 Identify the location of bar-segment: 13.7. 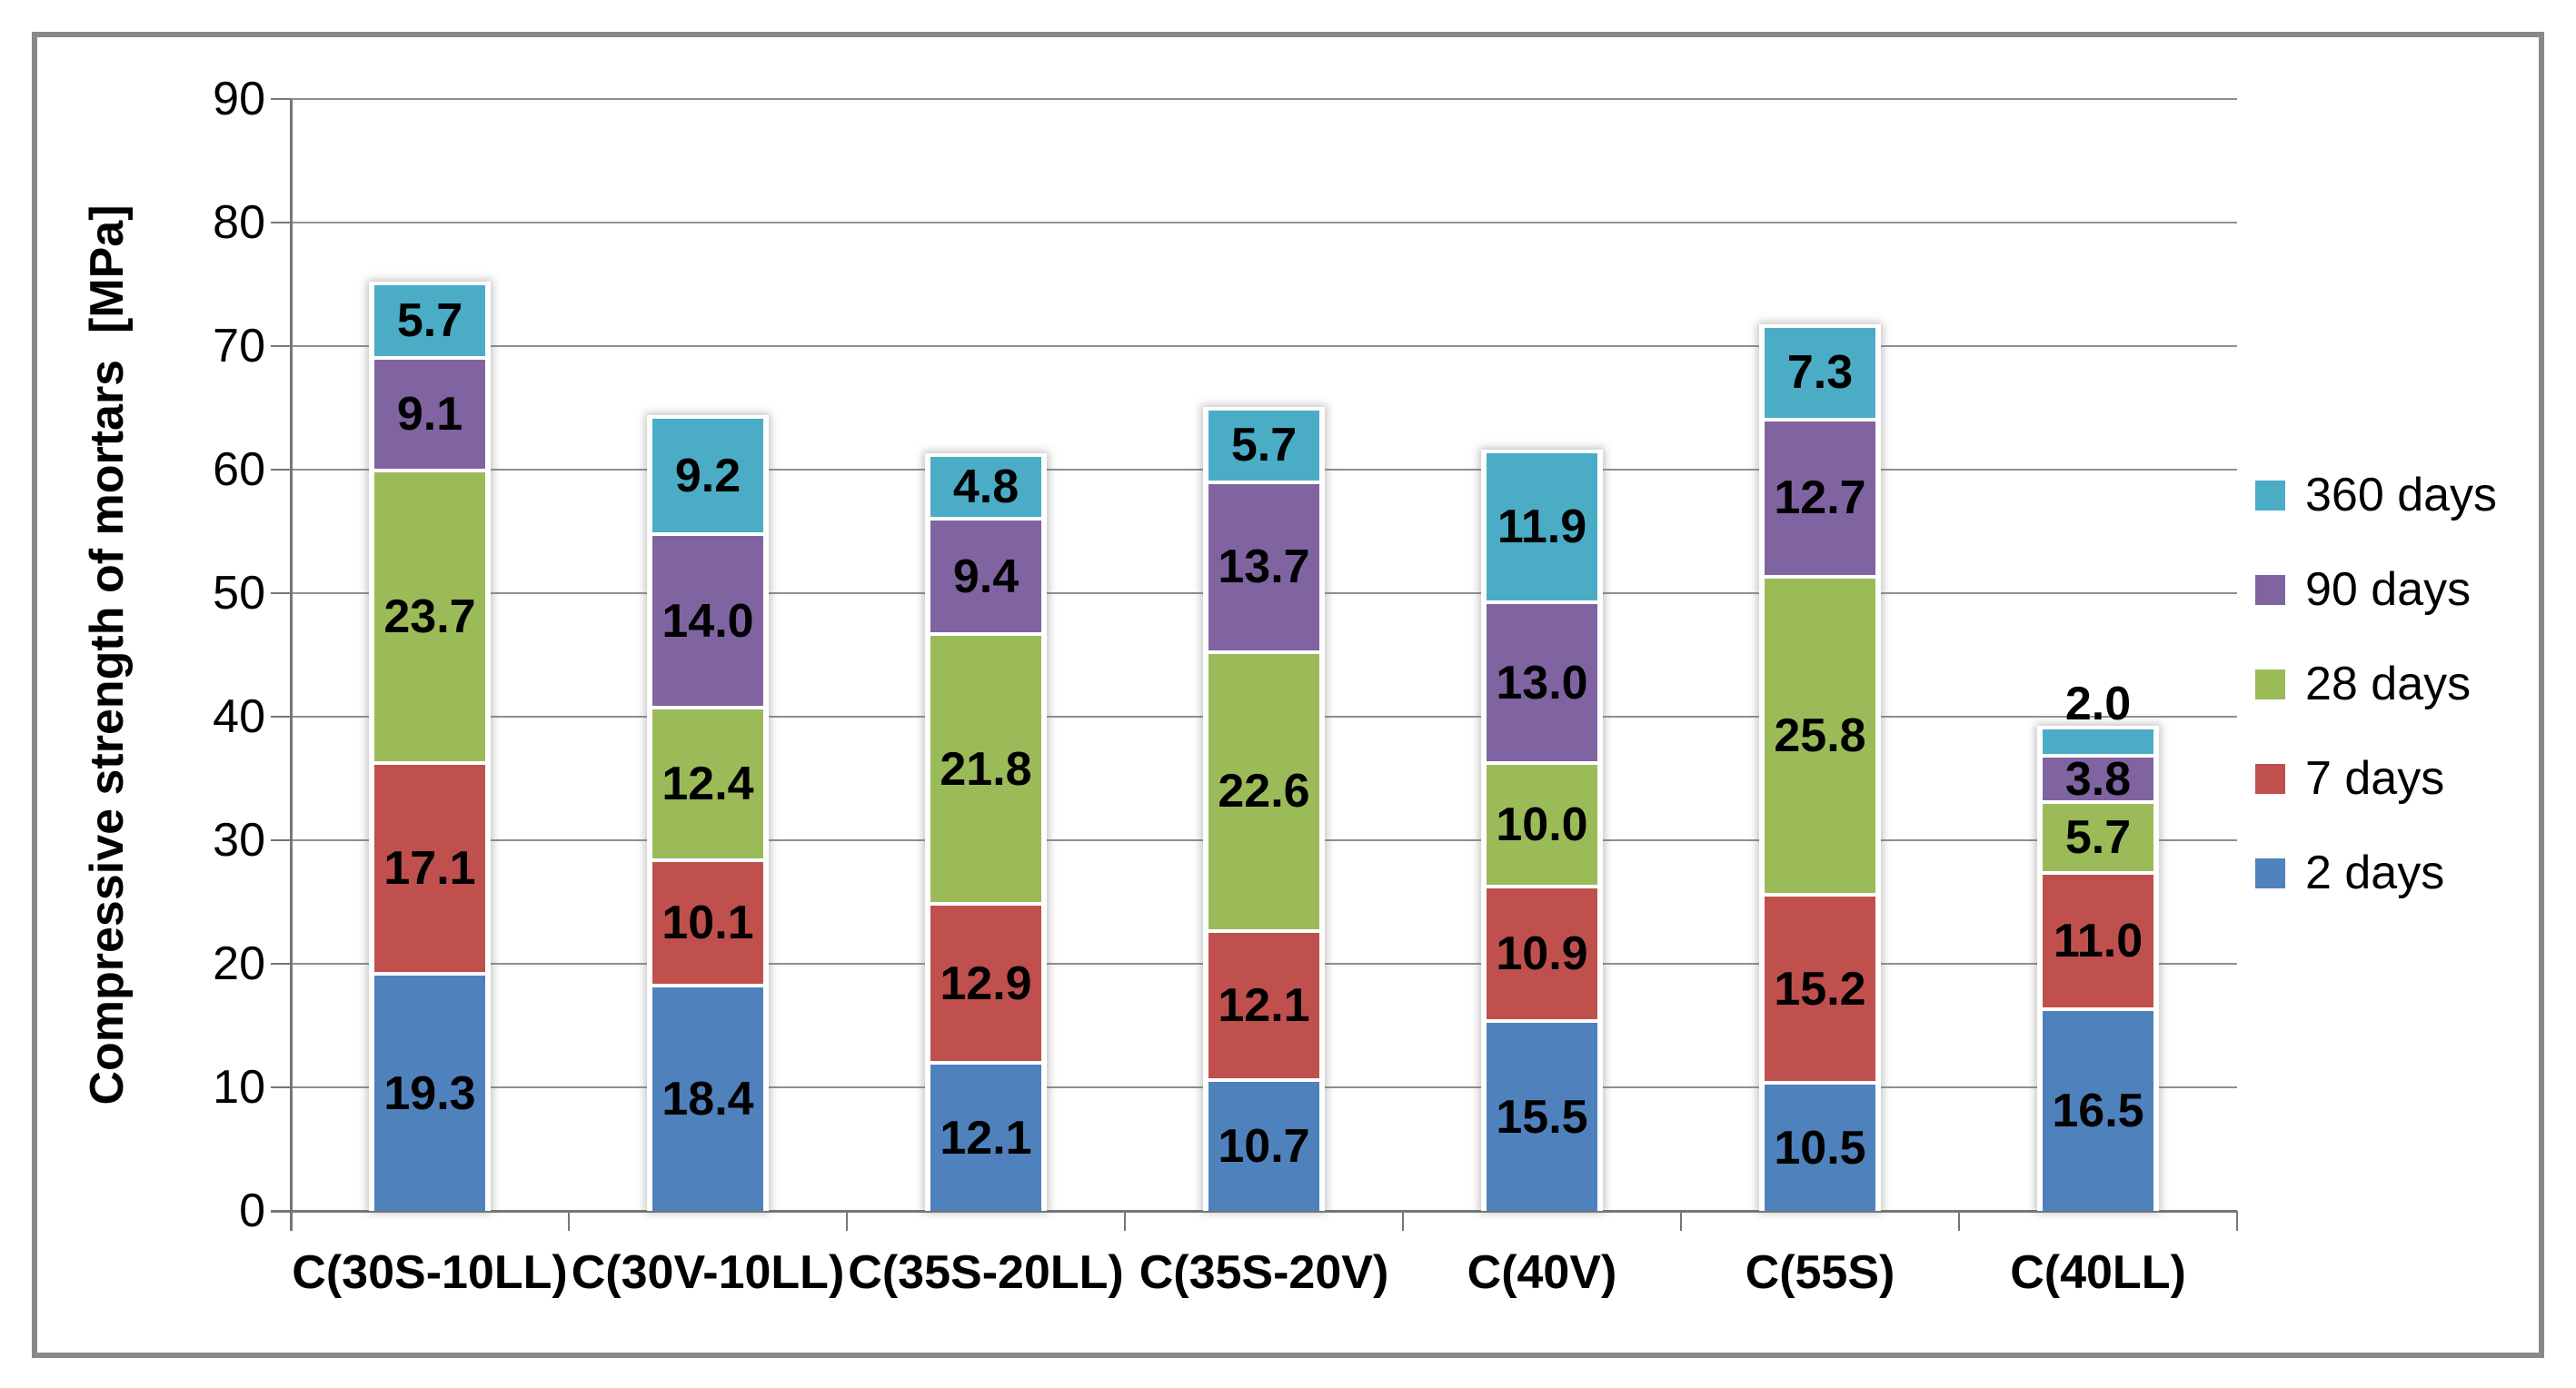
(1263, 565).